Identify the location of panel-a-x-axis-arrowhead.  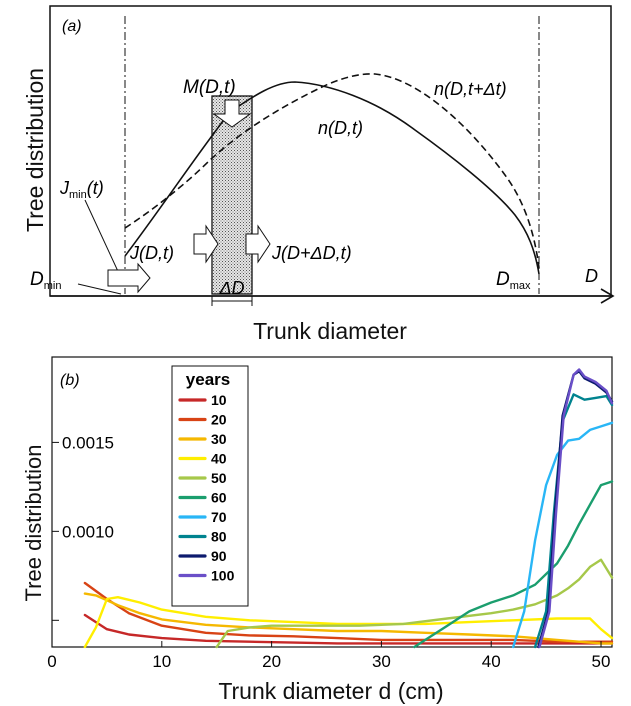
(607, 296).